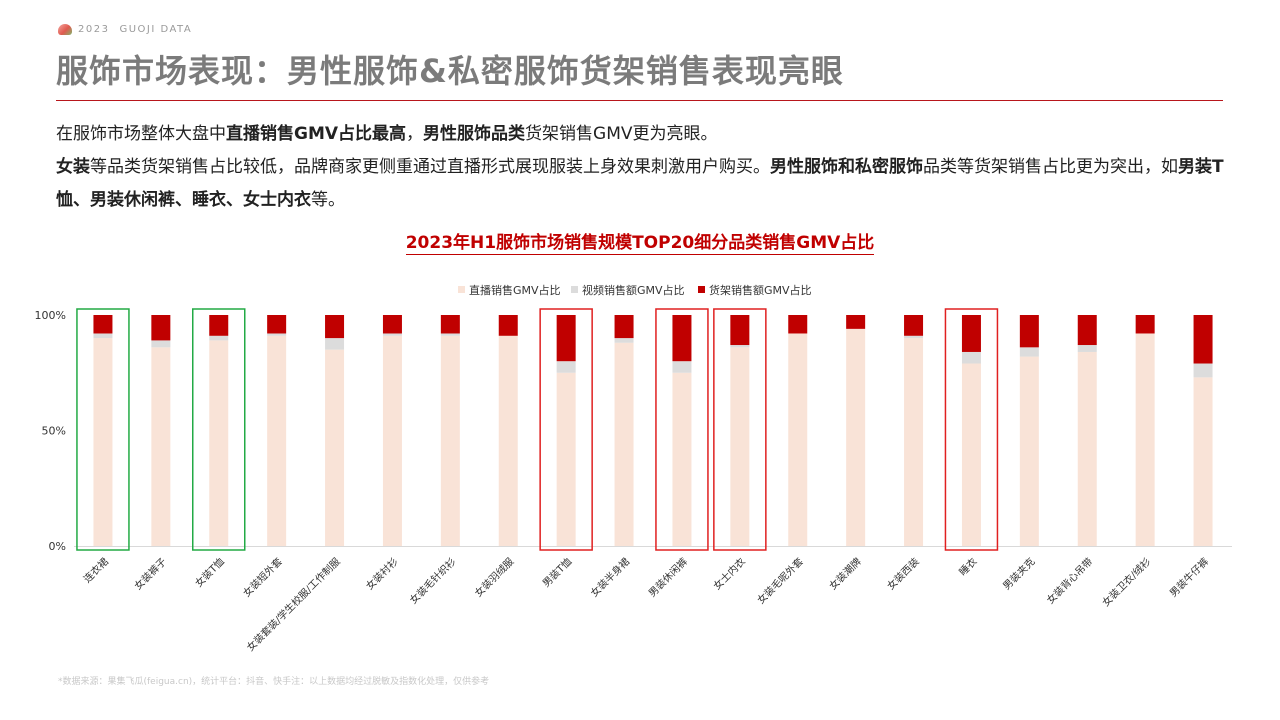 This screenshot has width=1280, height=720. Describe the element at coordinates (557, 572) in the screenshot. I see `x-tick-label: 男装T恤` at that location.